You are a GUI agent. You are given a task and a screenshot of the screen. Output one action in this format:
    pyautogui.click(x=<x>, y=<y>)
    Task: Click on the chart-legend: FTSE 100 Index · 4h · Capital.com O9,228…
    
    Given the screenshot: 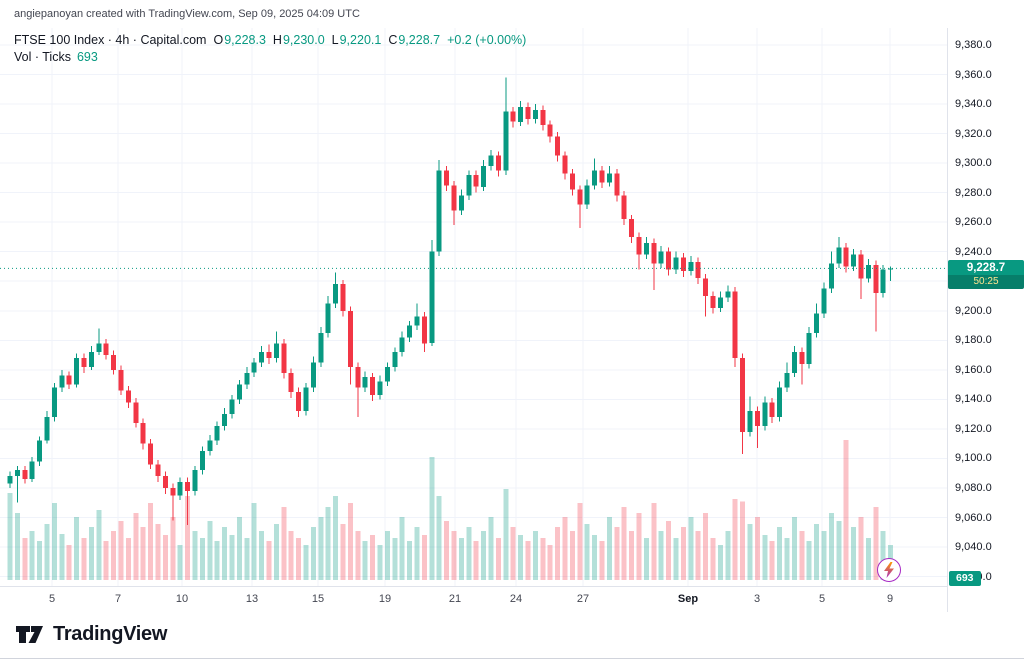 What is the action you would take?
    pyautogui.click(x=270, y=49)
    